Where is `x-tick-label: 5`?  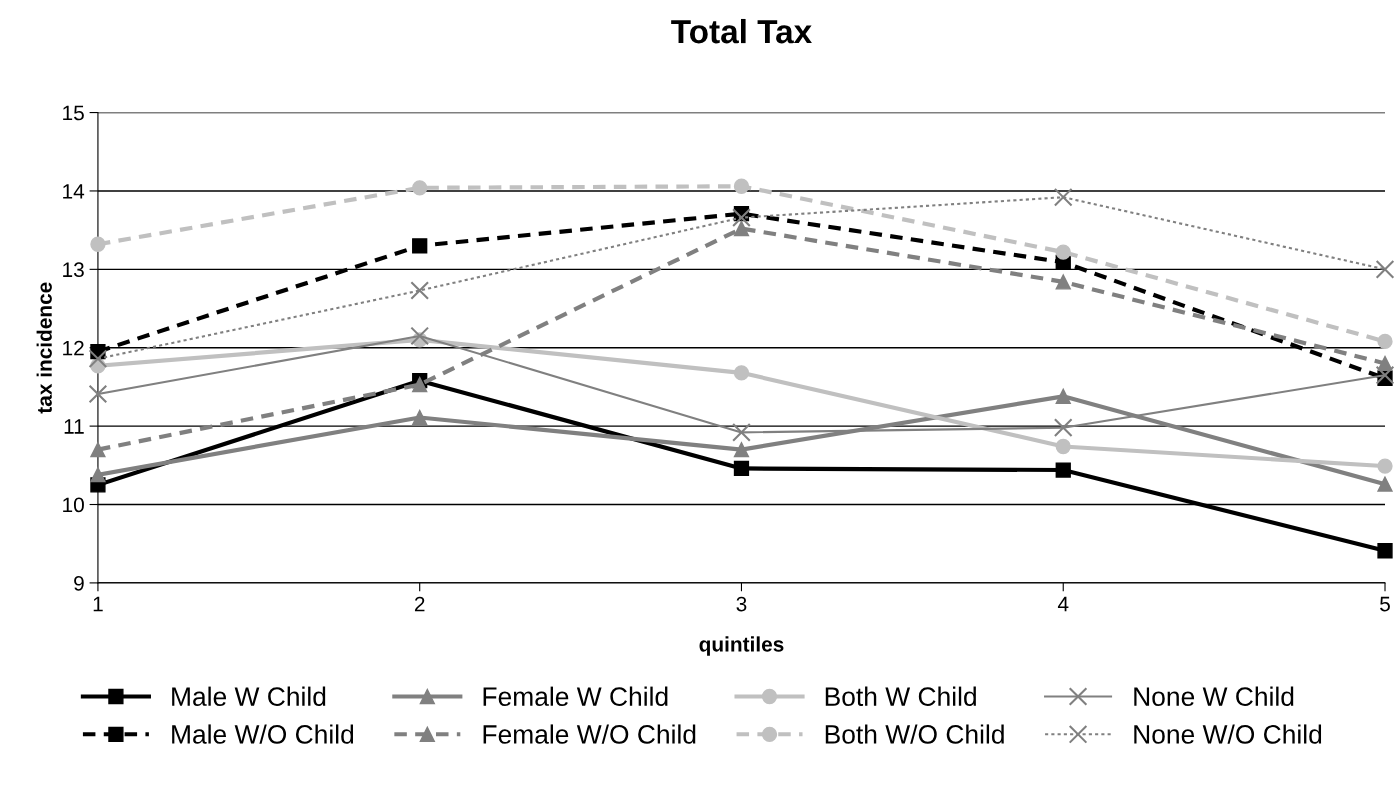 x-tick-label: 5 is located at coordinates (1385, 604).